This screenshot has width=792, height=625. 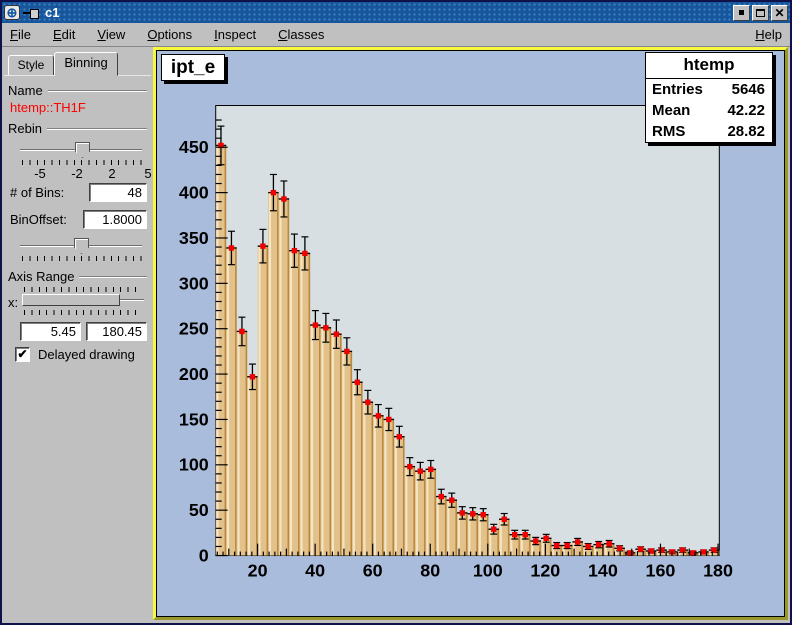 What do you see at coordinates (77, 173) in the screenshot?
I see `rebin-slider-tick-label: -2` at bounding box center [77, 173].